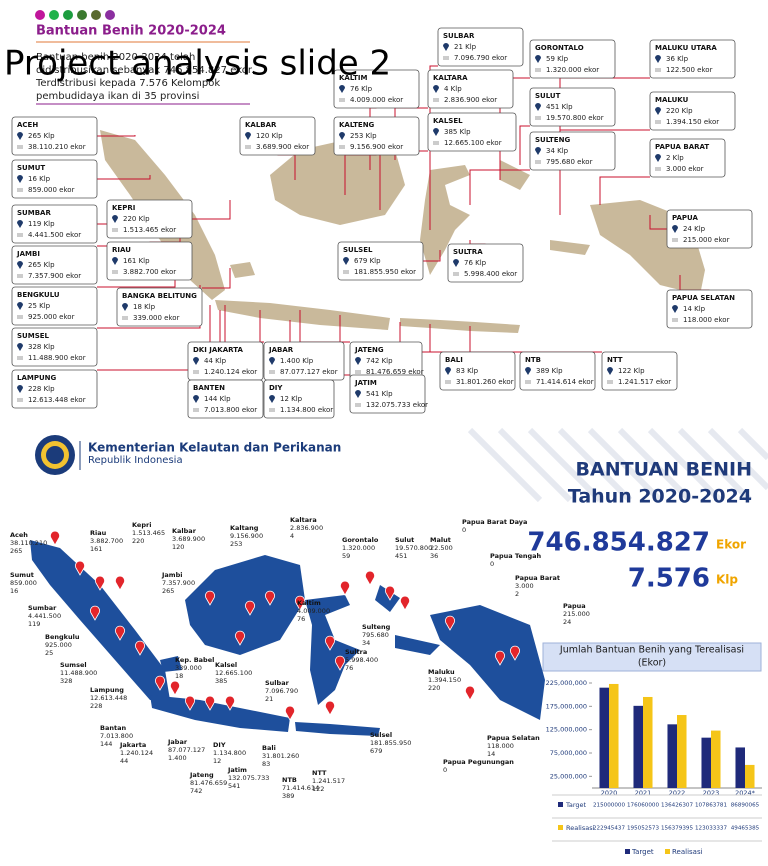 The height and width of the screenshot is (866, 768). I want to click on map-label-ekor: 795.680, so click(375, 635).